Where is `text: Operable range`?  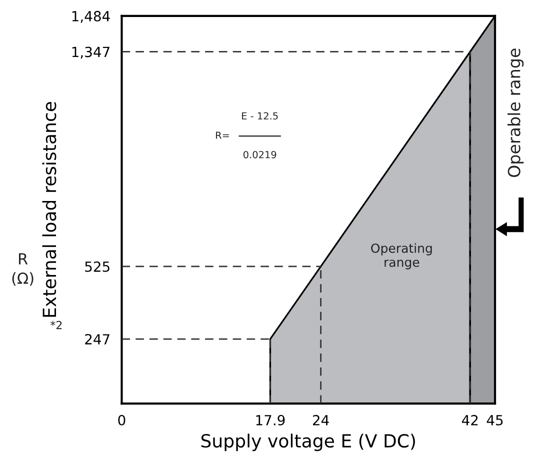
text: Operable range is located at coordinates (515, 113).